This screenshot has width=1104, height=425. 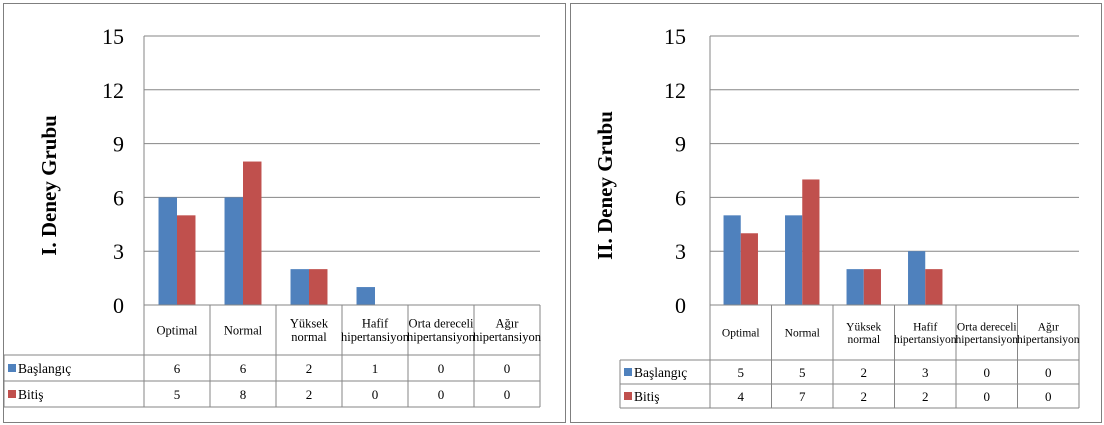 I want to click on y-axis-label: I. Deney Grubu, so click(x=49, y=185).